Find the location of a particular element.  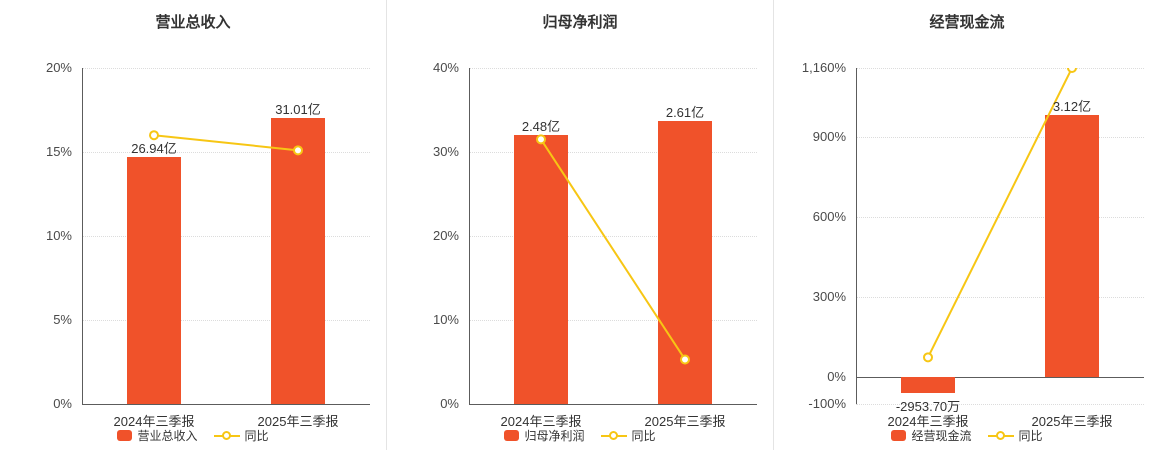

legend-item-series: 归母净利润 is located at coordinates (544, 435).